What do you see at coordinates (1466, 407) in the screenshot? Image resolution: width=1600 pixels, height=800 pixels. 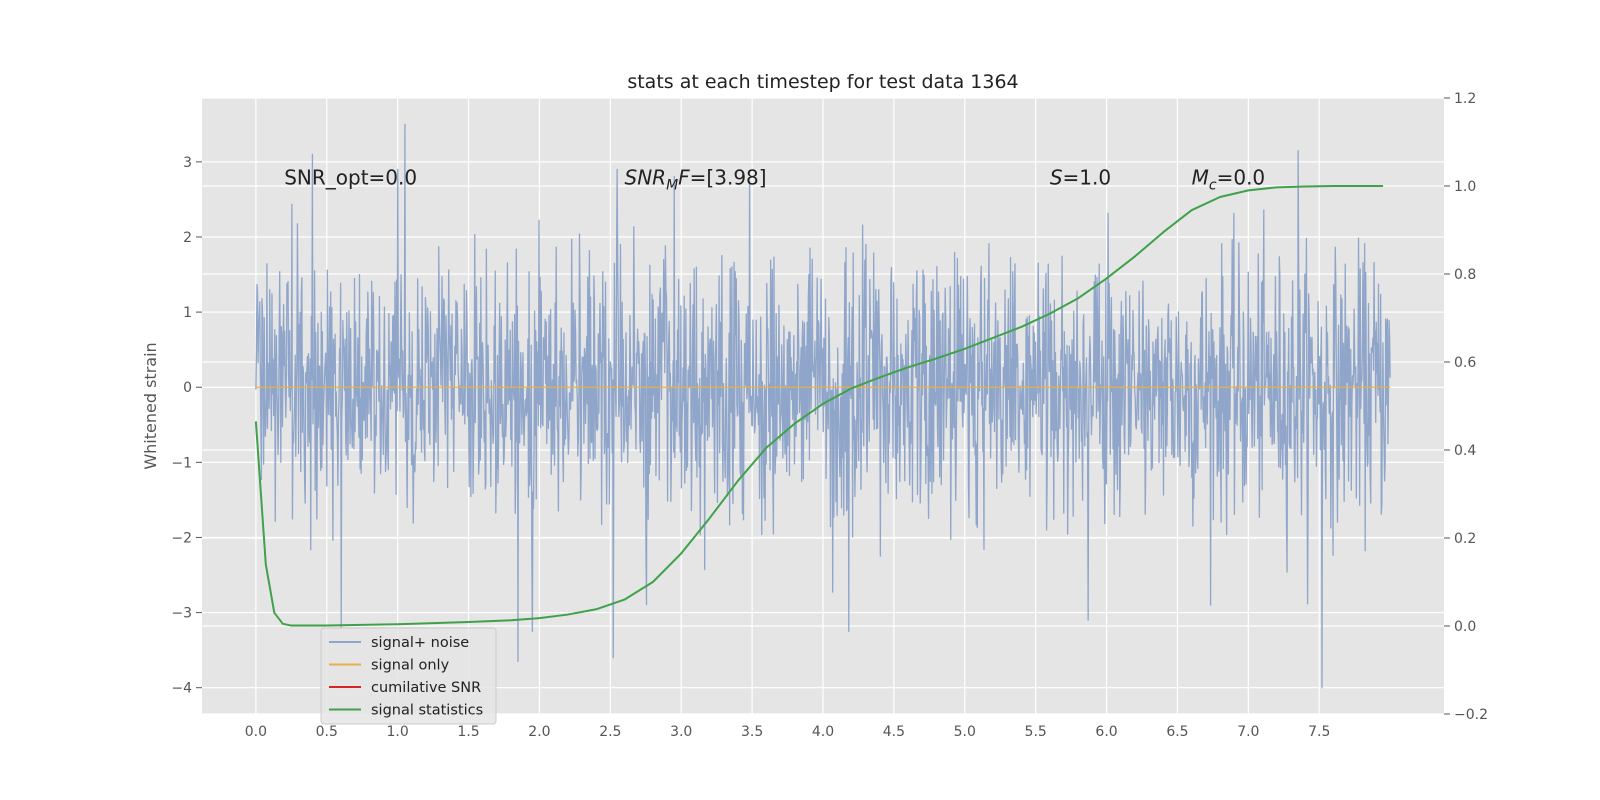 I see `y2-axis-ticks: 1.2 1.0 0.8 0.6 0.4 0.2 0.0 −0.2` at bounding box center [1466, 407].